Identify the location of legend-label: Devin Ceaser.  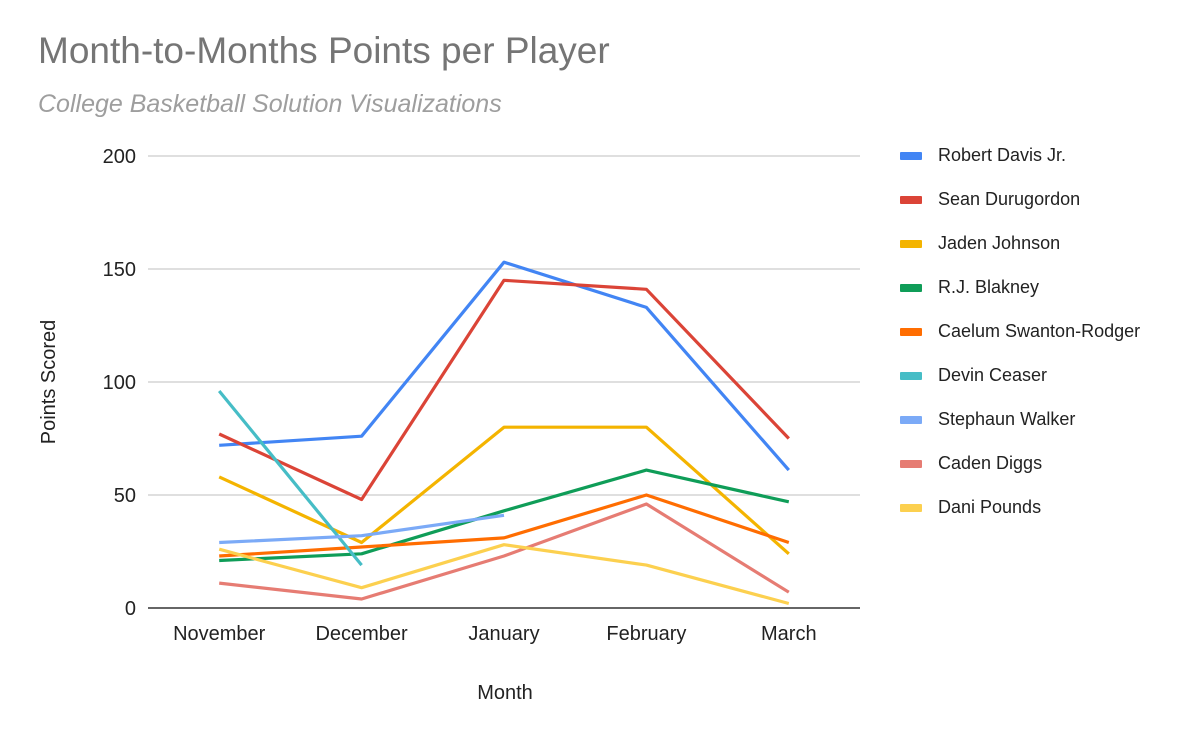
(993, 375).